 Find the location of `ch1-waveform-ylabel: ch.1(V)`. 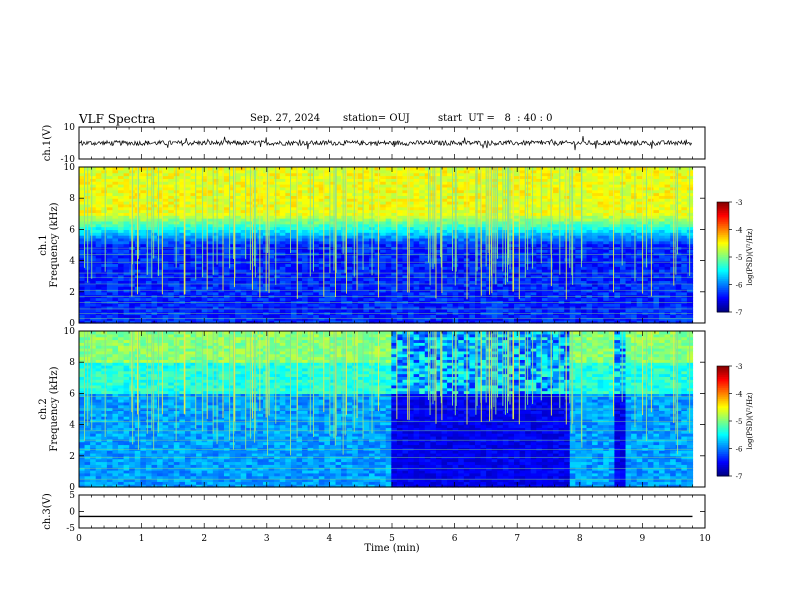

ch1-waveform-ylabel: ch.1(V) is located at coordinates (47, 143).